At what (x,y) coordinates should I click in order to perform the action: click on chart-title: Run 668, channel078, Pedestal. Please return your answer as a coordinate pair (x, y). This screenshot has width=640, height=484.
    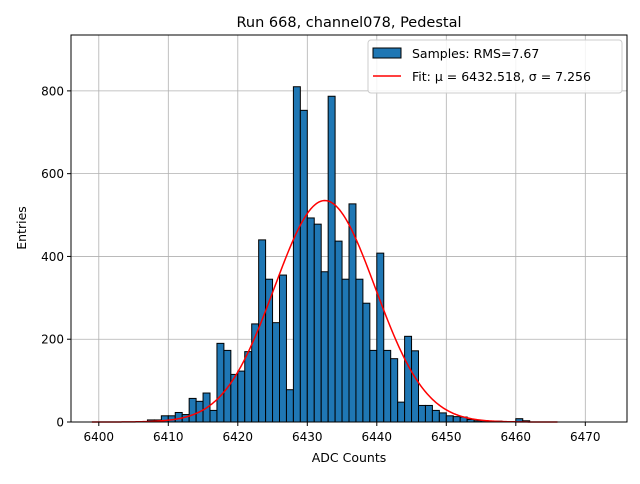
    Looking at the image, I should click on (348, 23).